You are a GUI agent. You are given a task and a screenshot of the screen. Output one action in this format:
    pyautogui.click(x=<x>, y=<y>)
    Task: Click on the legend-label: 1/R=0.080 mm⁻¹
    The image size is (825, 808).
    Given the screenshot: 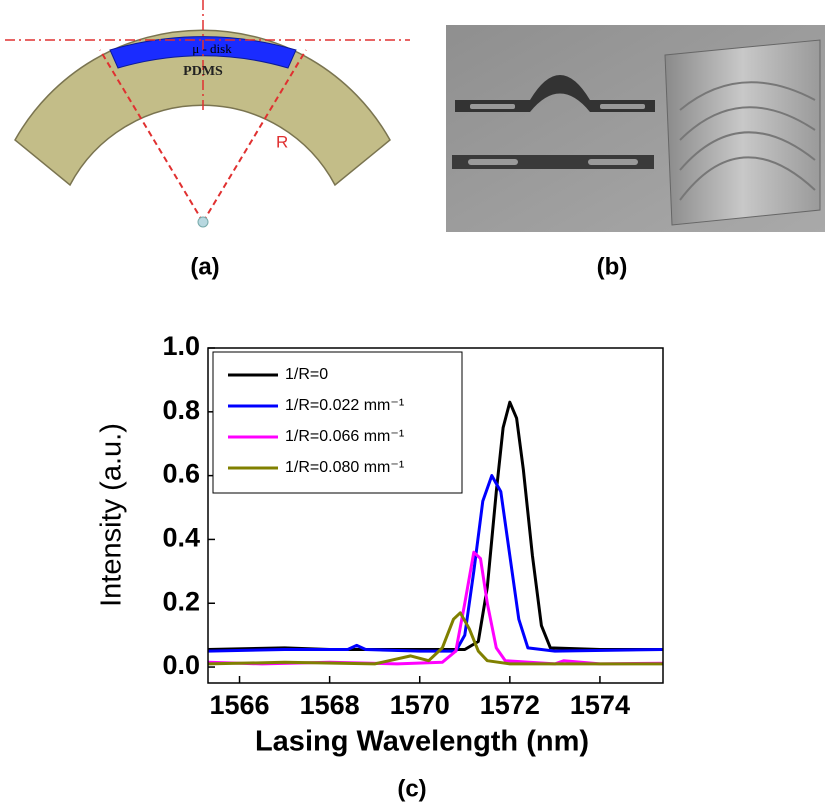 What is the action you would take?
    pyautogui.click(x=344, y=467)
    